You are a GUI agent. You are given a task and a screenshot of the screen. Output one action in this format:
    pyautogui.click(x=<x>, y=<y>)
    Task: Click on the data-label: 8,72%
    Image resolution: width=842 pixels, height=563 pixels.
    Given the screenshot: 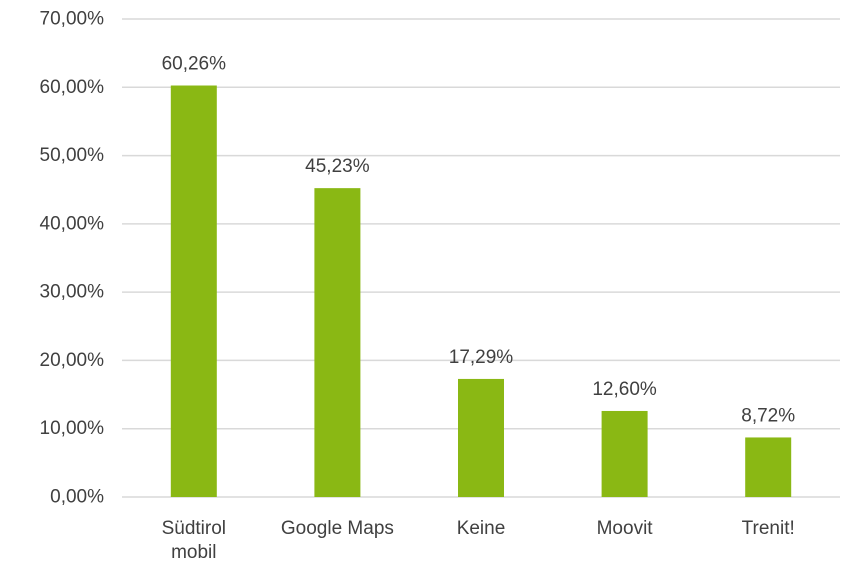 What is the action you would take?
    pyautogui.click(x=768, y=415)
    